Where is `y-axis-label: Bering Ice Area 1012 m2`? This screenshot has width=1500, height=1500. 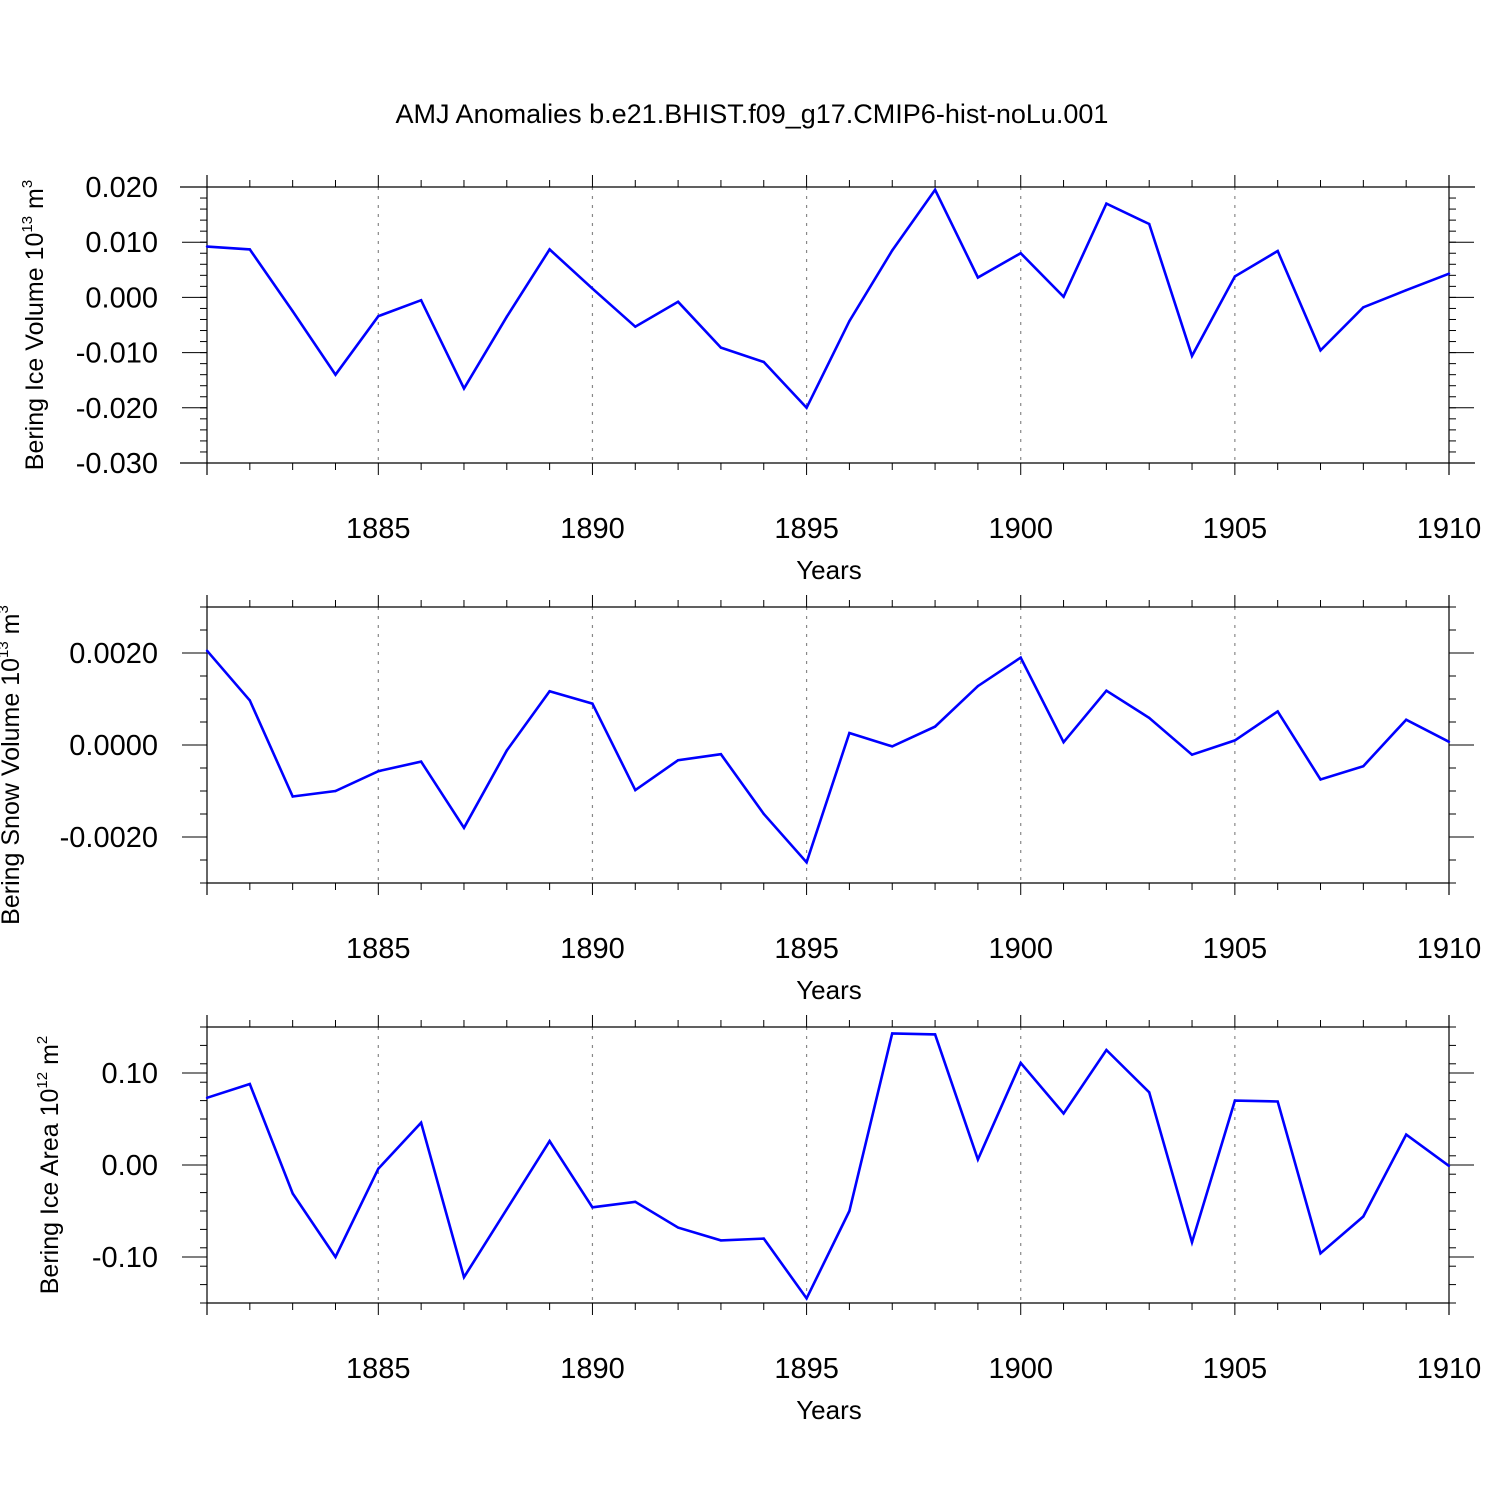 y-axis-label: Bering Ice Area 1012 m2 is located at coordinates (49, 1165).